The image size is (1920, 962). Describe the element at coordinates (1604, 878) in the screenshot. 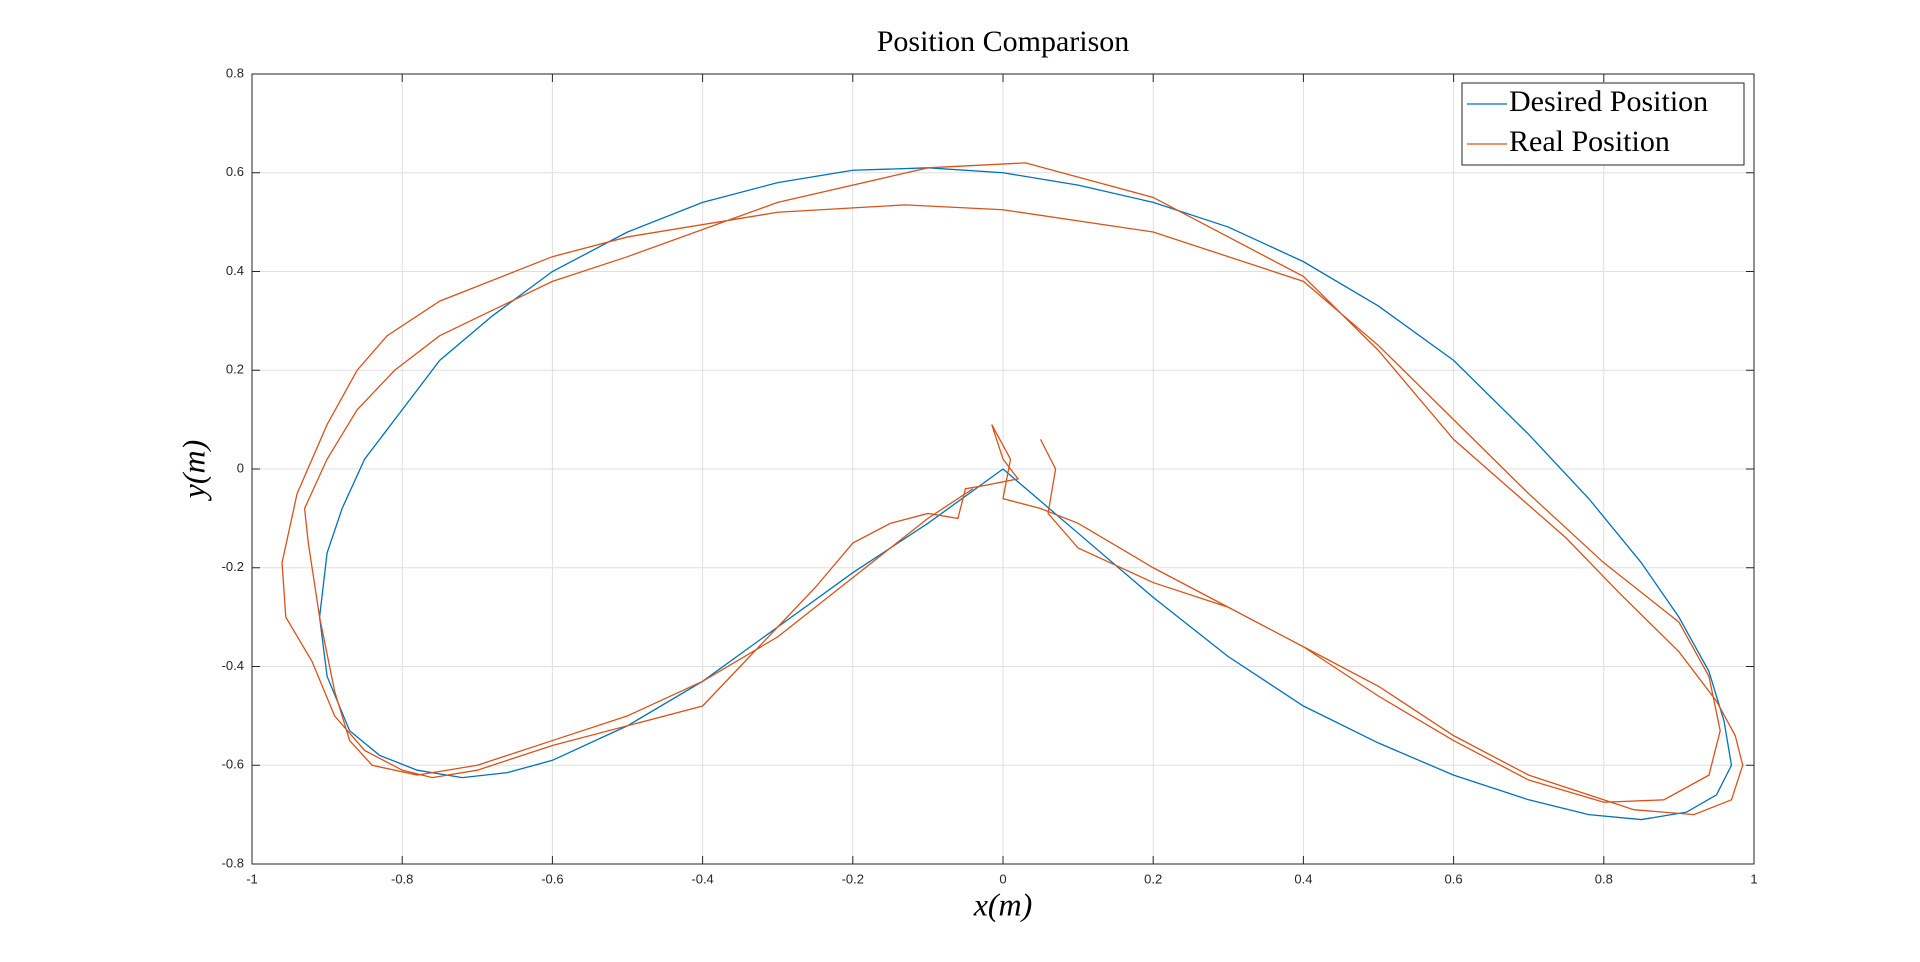

I see `x-tick-label: 0.8` at that location.